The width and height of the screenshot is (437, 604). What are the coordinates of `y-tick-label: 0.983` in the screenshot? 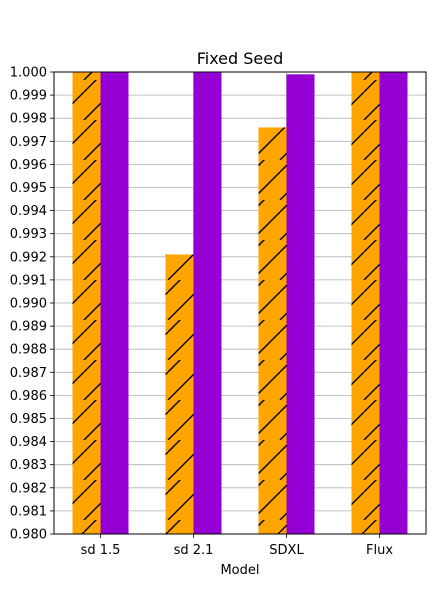 It's located at (28, 465).